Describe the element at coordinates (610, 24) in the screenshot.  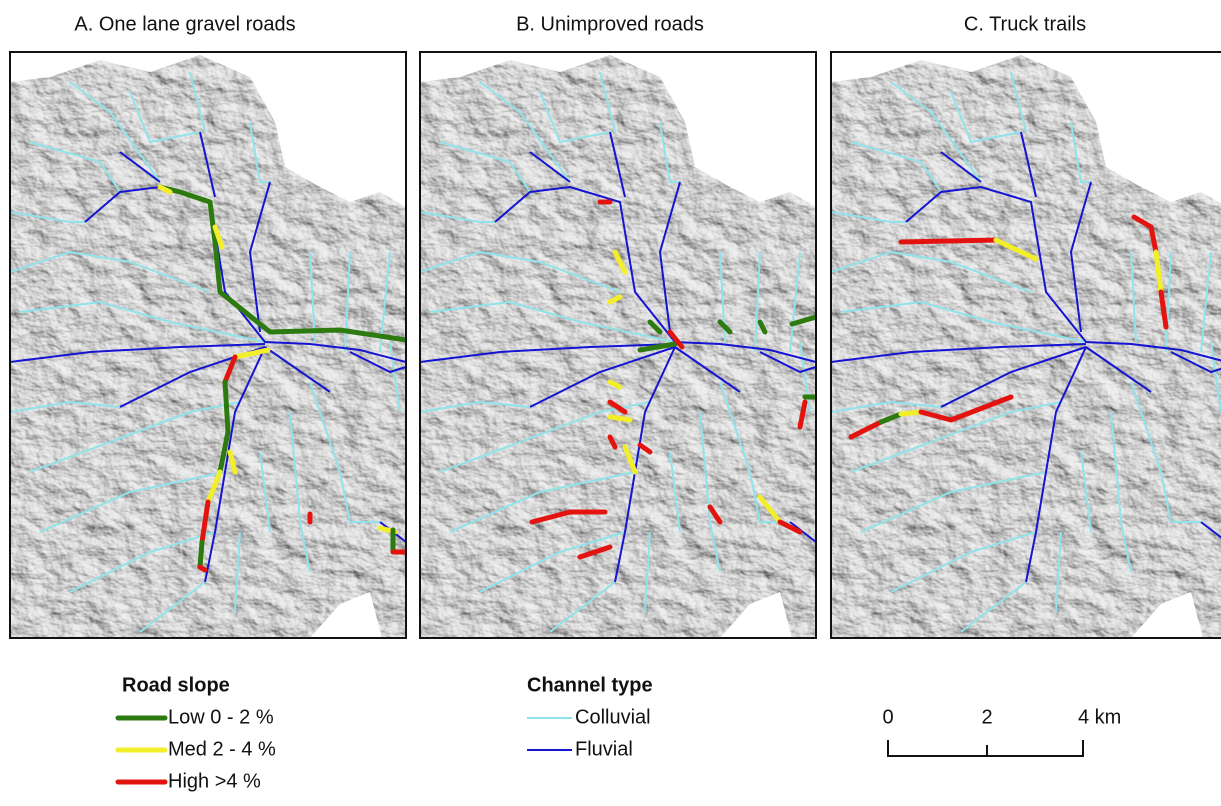
I see `panel-title: B. Unimproved roads` at that location.